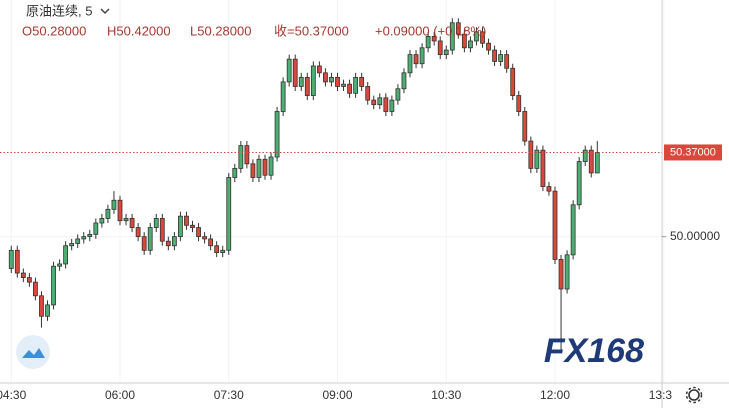  What do you see at coordinates (695, 236) in the screenshot?
I see `y-tick-label: 50.00000` at bounding box center [695, 236].